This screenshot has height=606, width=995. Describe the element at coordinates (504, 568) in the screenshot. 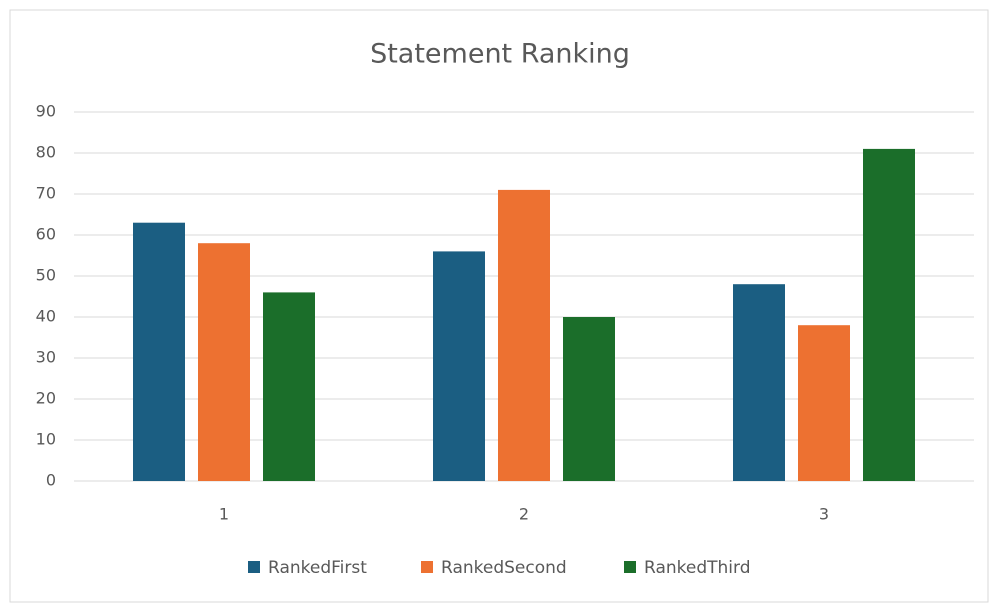

I see `legend-label: RankedSecond` at that location.